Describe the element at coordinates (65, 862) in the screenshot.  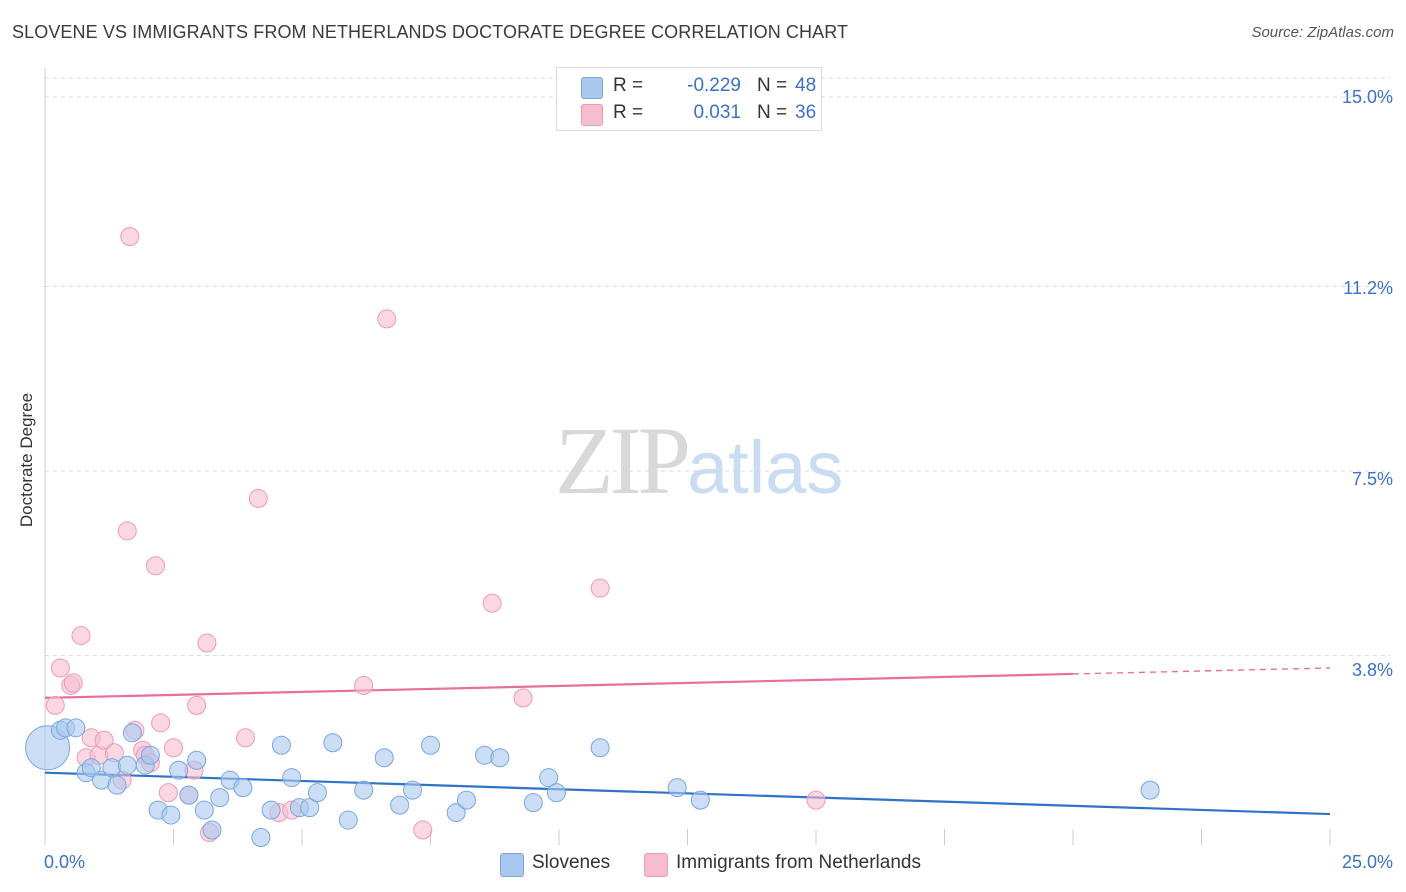
I see `x-tick-label: 0.0%` at that location.